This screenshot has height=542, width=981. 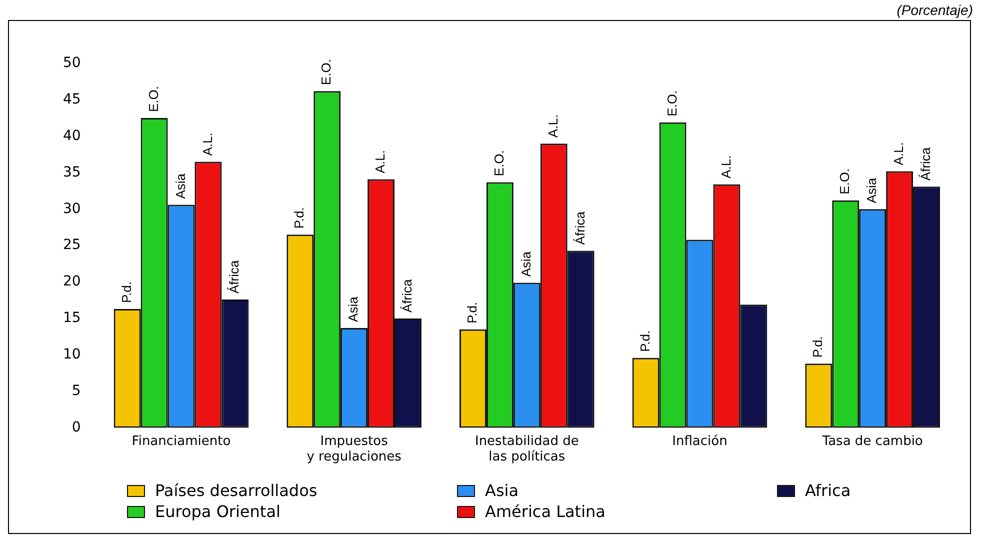 I want to click on legend-label: Asia, so click(x=502, y=490).